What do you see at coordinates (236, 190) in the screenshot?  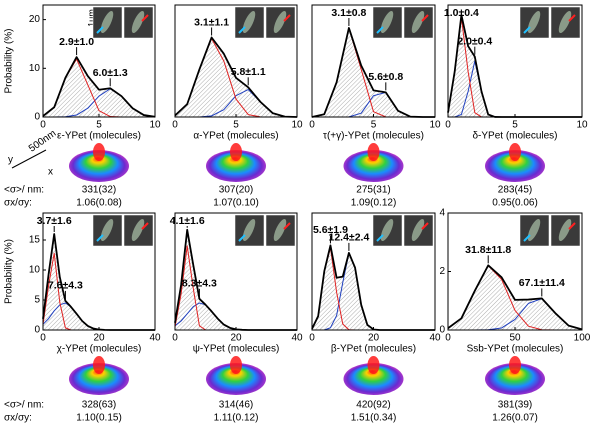 I see `stat-value: 307(20)` at bounding box center [236, 190].